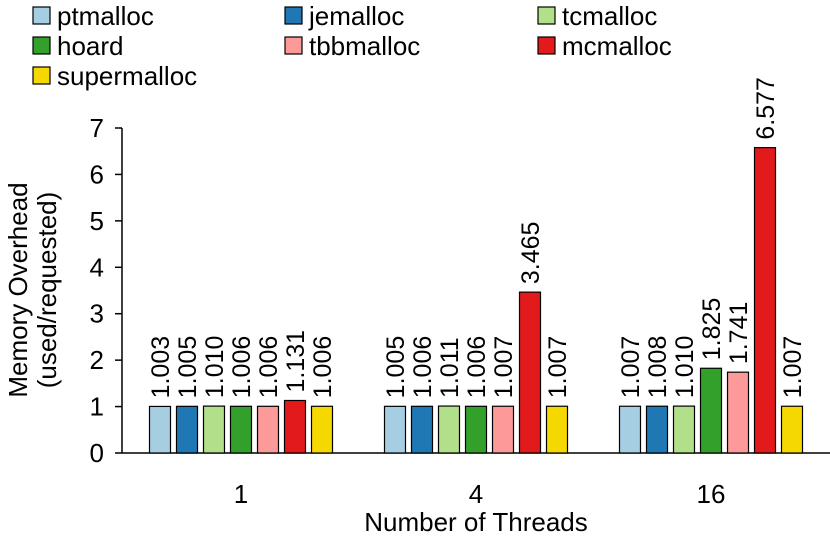 This screenshot has height=541, width=830. I want to click on legend-label: jemalloc, so click(356, 16).